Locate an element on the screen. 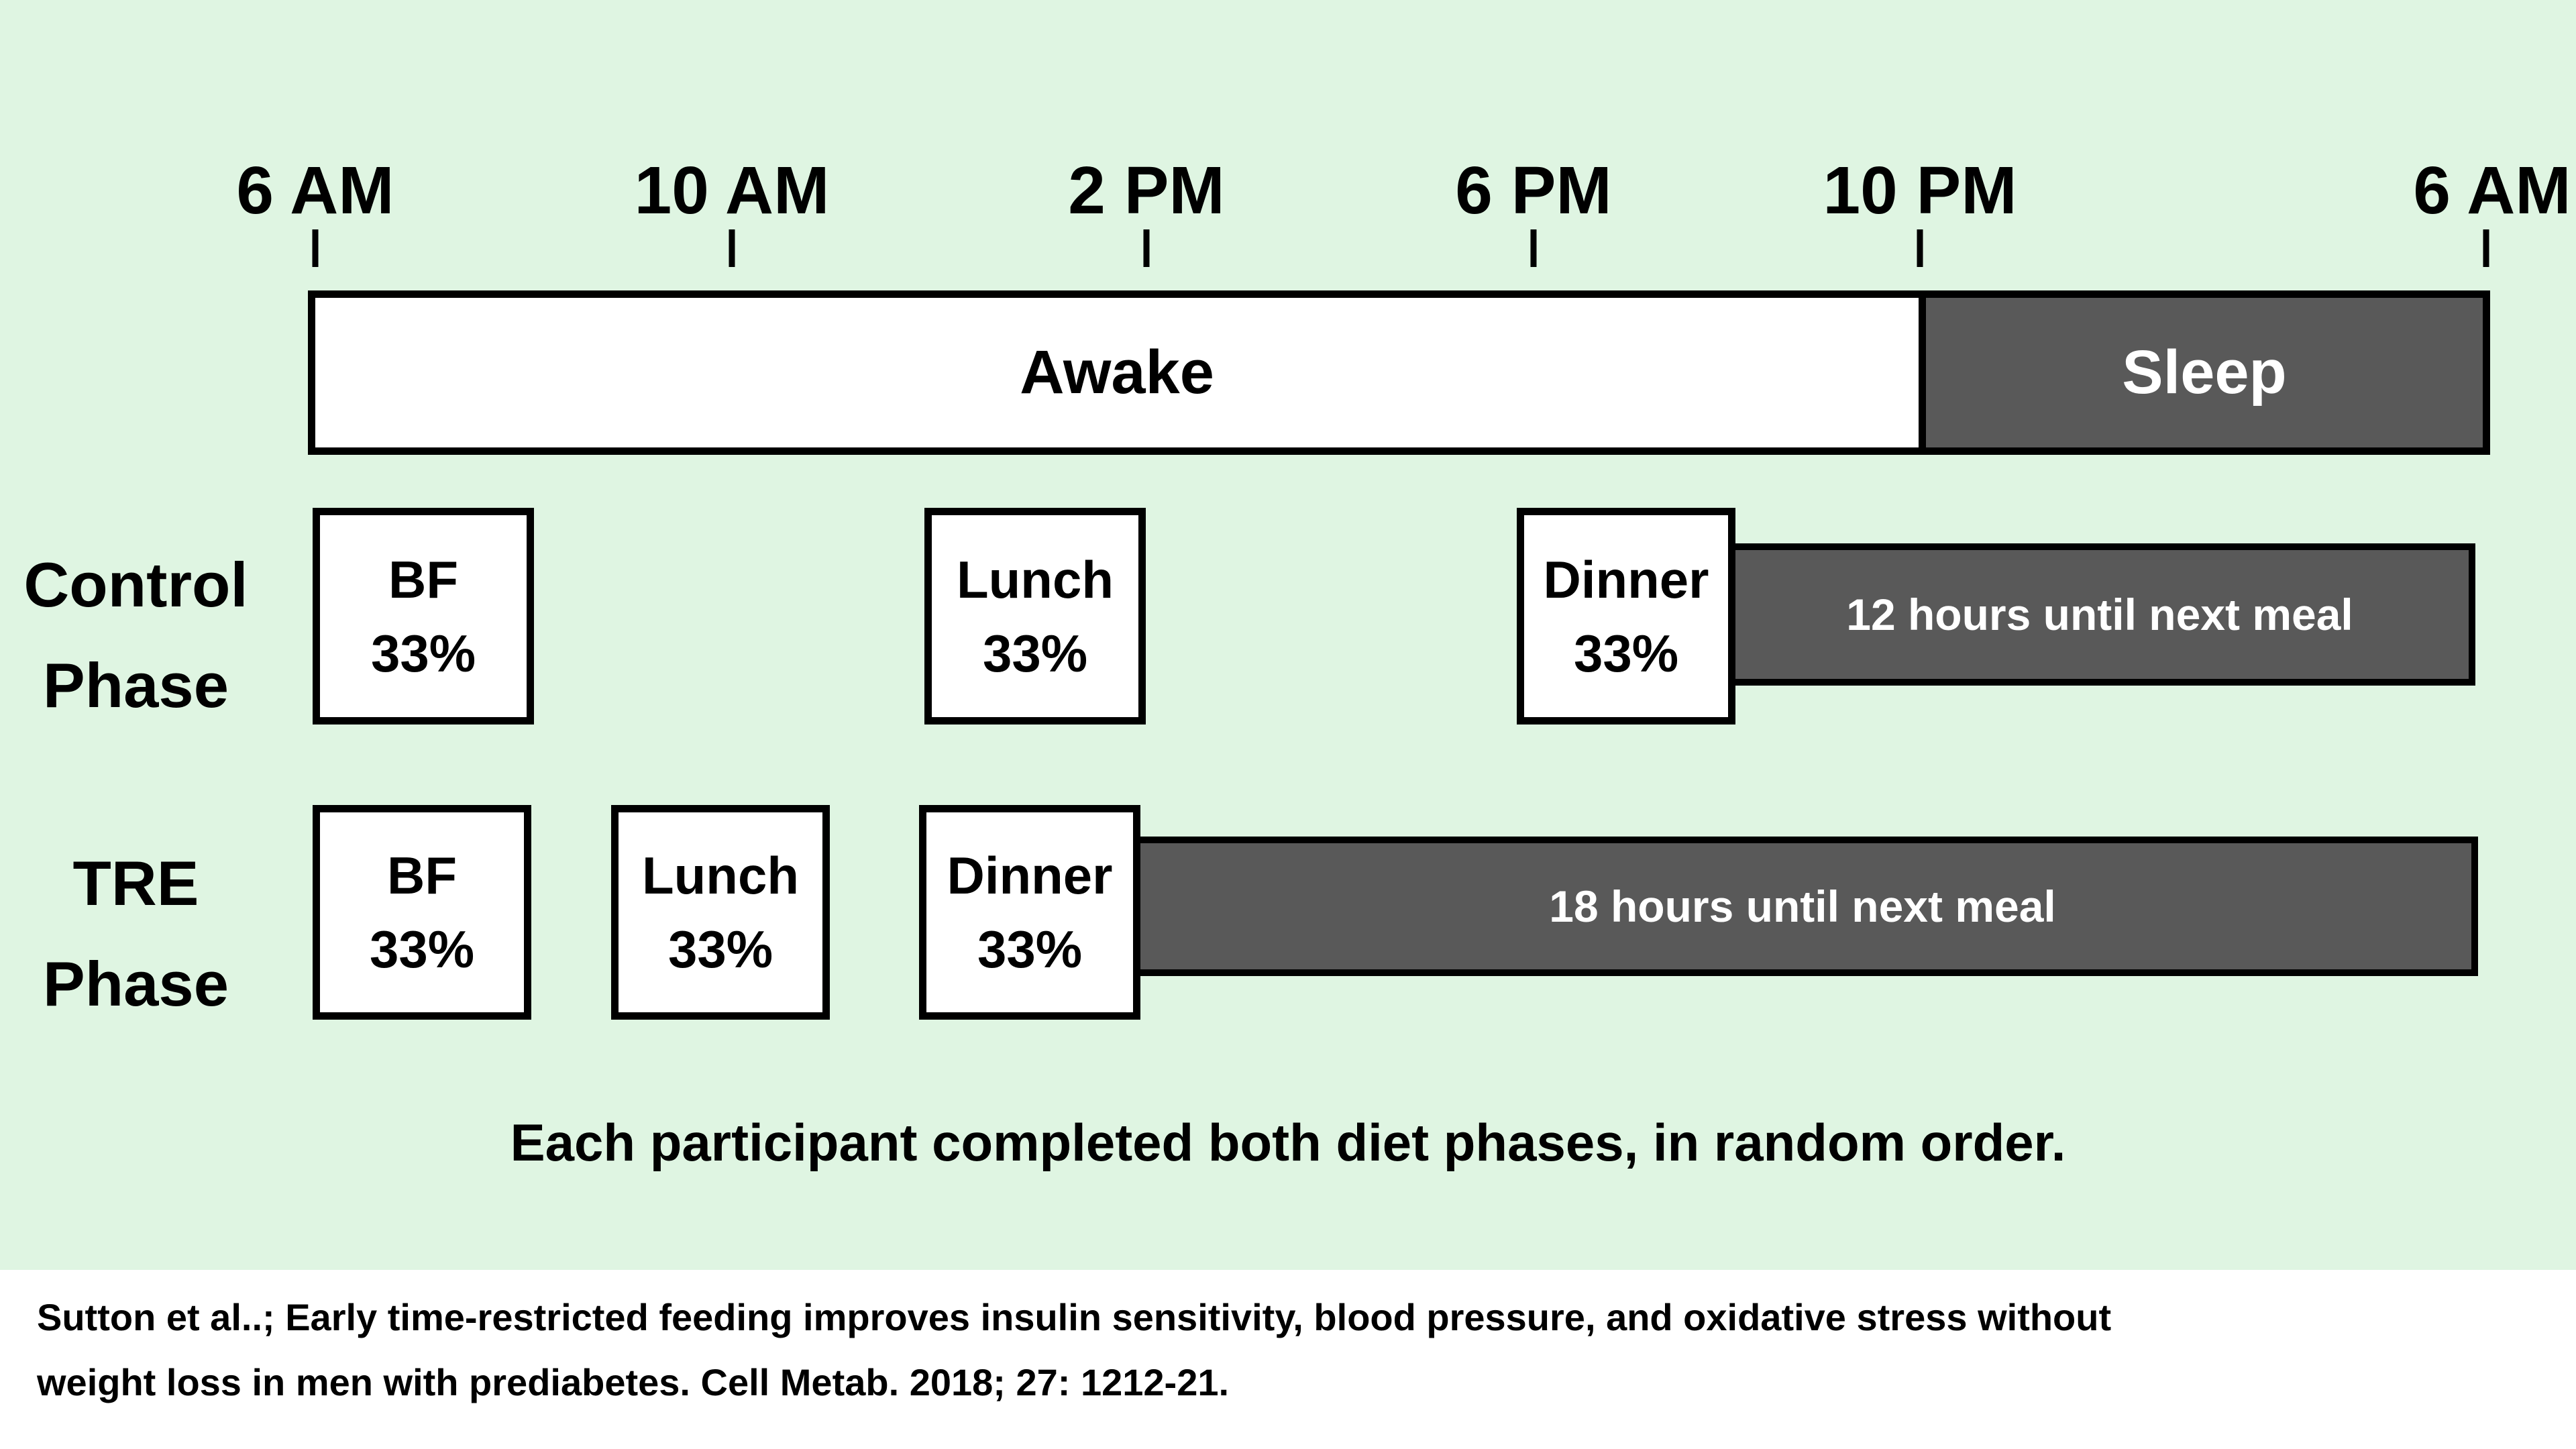 The height and width of the screenshot is (1449, 2576). sleep-label: Sleep is located at coordinates (2204, 372).